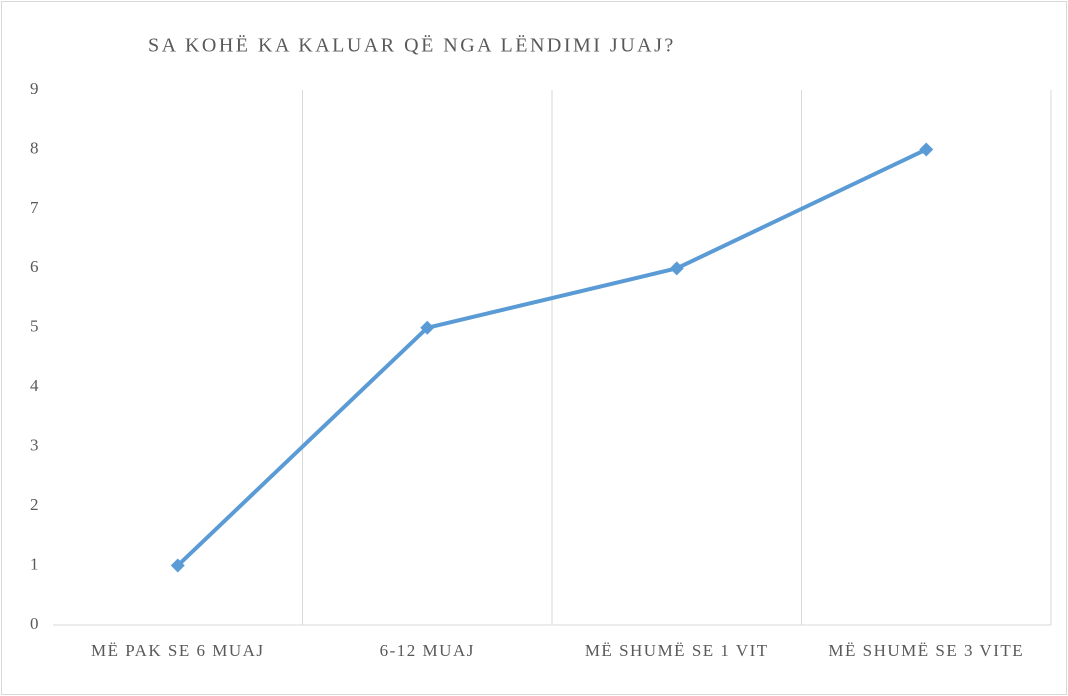  I want to click on y-tick-label: 8, so click(35, 147).